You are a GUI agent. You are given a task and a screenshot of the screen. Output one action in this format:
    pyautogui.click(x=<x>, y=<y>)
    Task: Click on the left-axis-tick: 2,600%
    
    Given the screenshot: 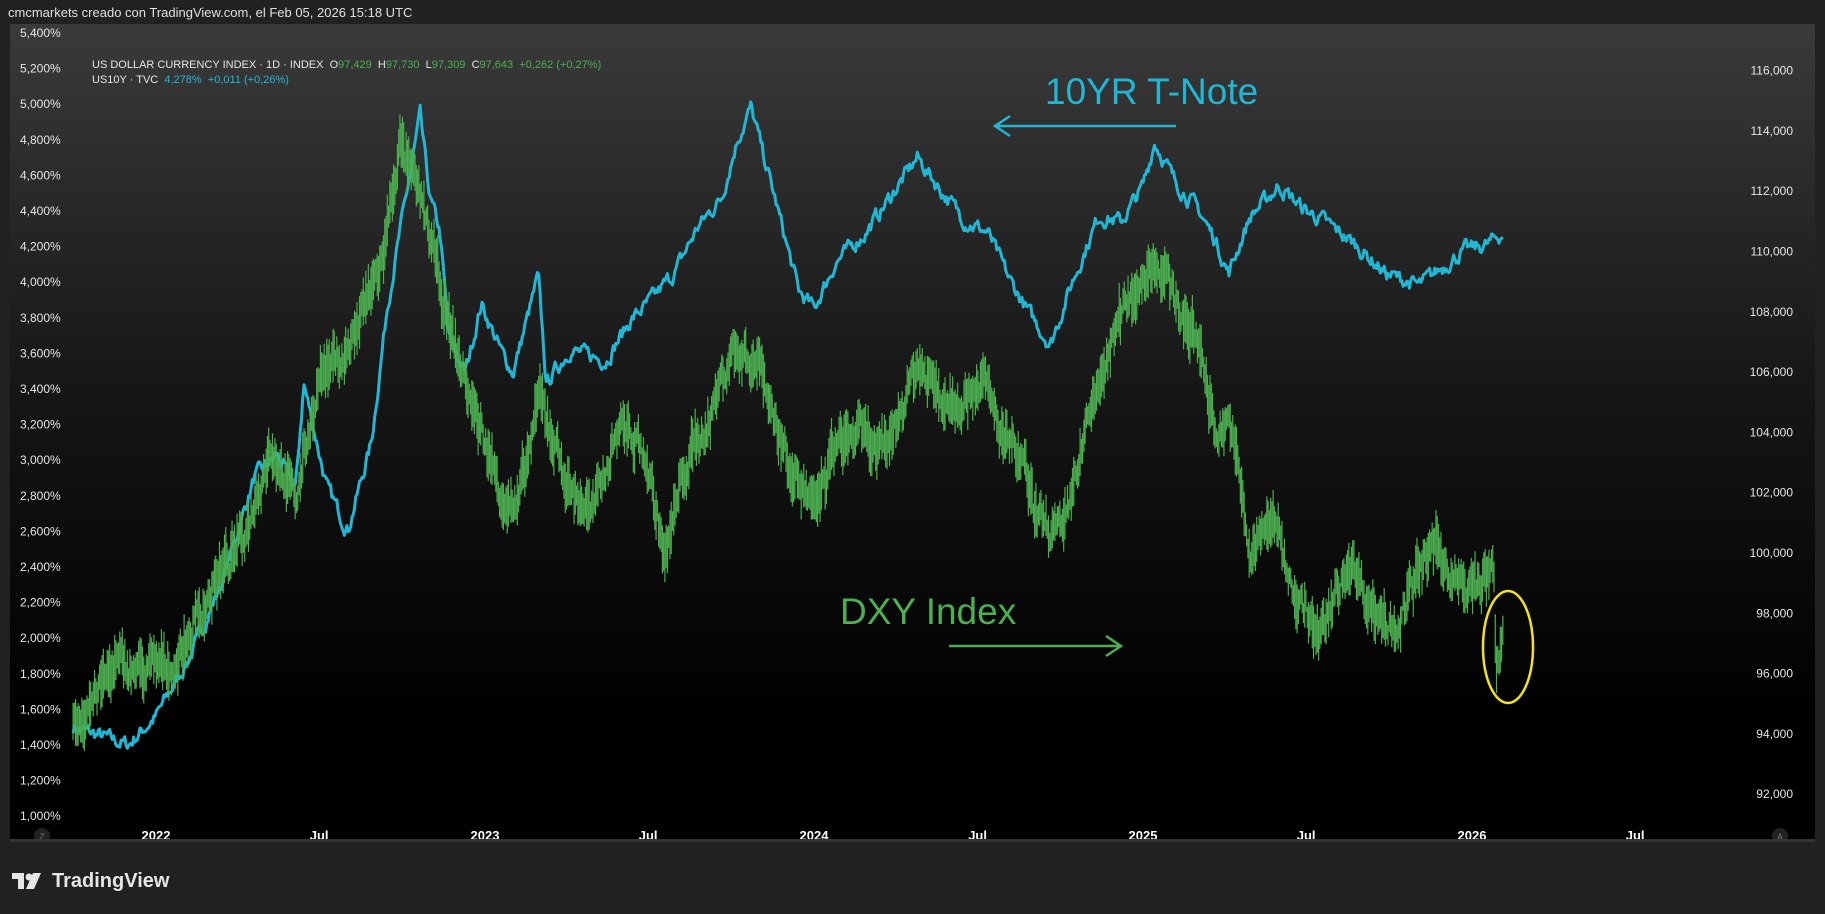 What is the action you would take?
    pyautogui.click(x=40, y=531)
    